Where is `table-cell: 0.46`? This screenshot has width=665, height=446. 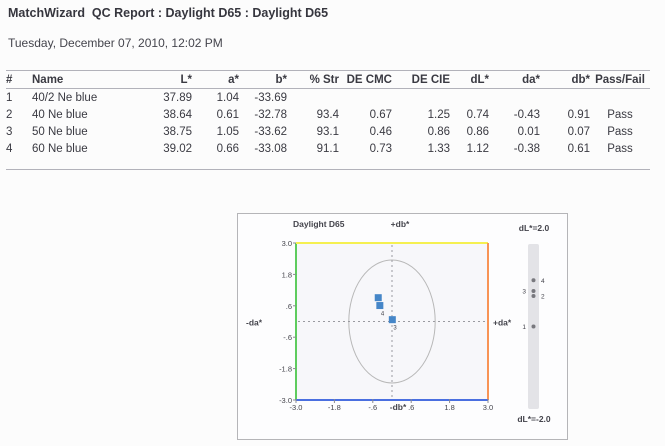 table-cell: 0.46 is located at coordinates (380, 131).